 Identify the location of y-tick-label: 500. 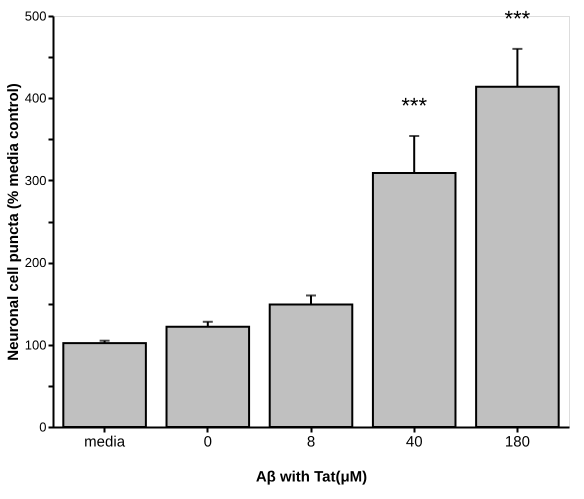
(35, 16).